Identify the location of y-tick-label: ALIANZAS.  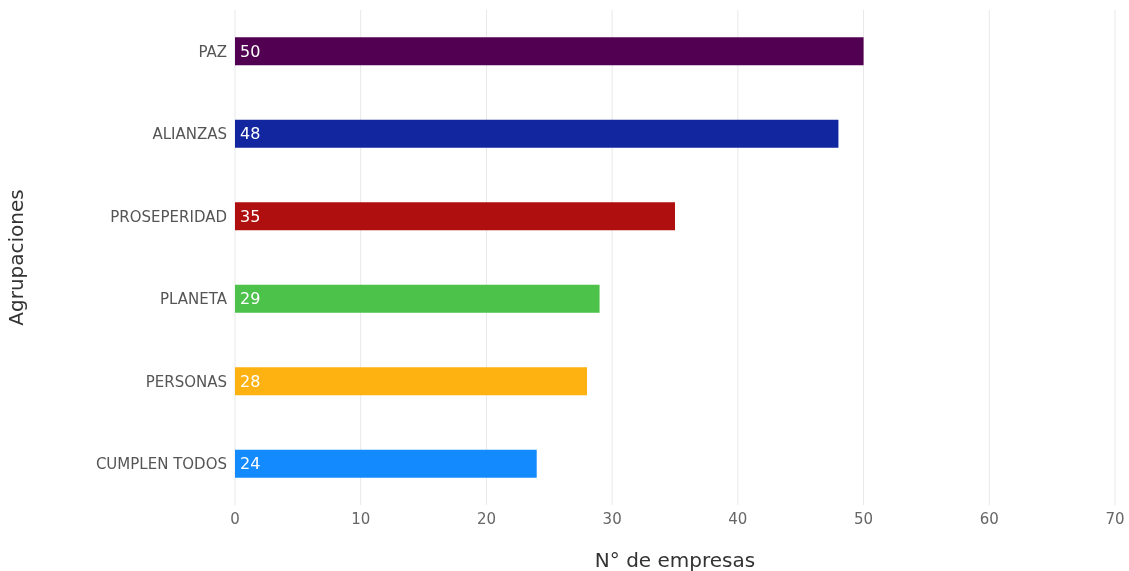
(189, 134).